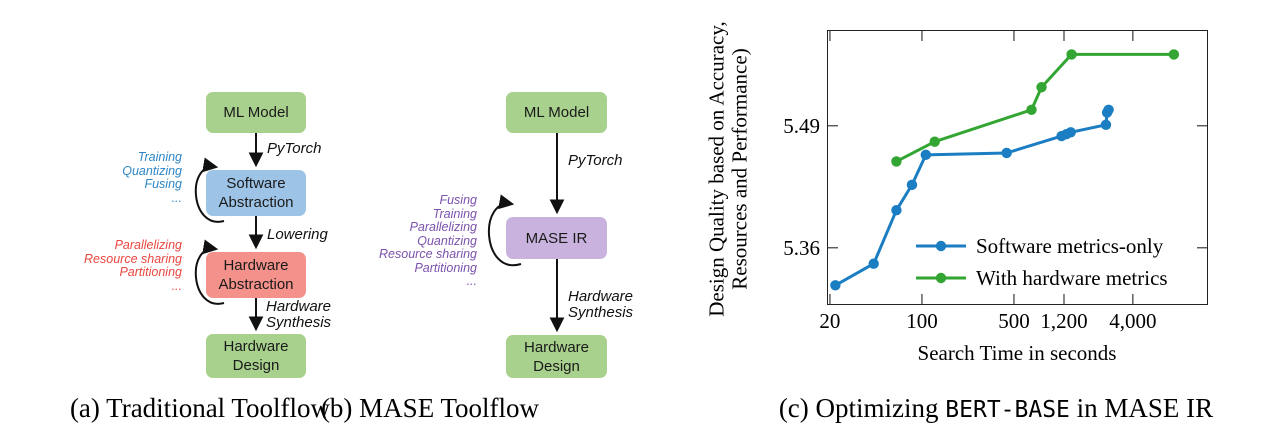 This screenshot has height=434, width=1272. I want to click on legend-item-software-metrics: Software metrics-only, so click(1039, 246).